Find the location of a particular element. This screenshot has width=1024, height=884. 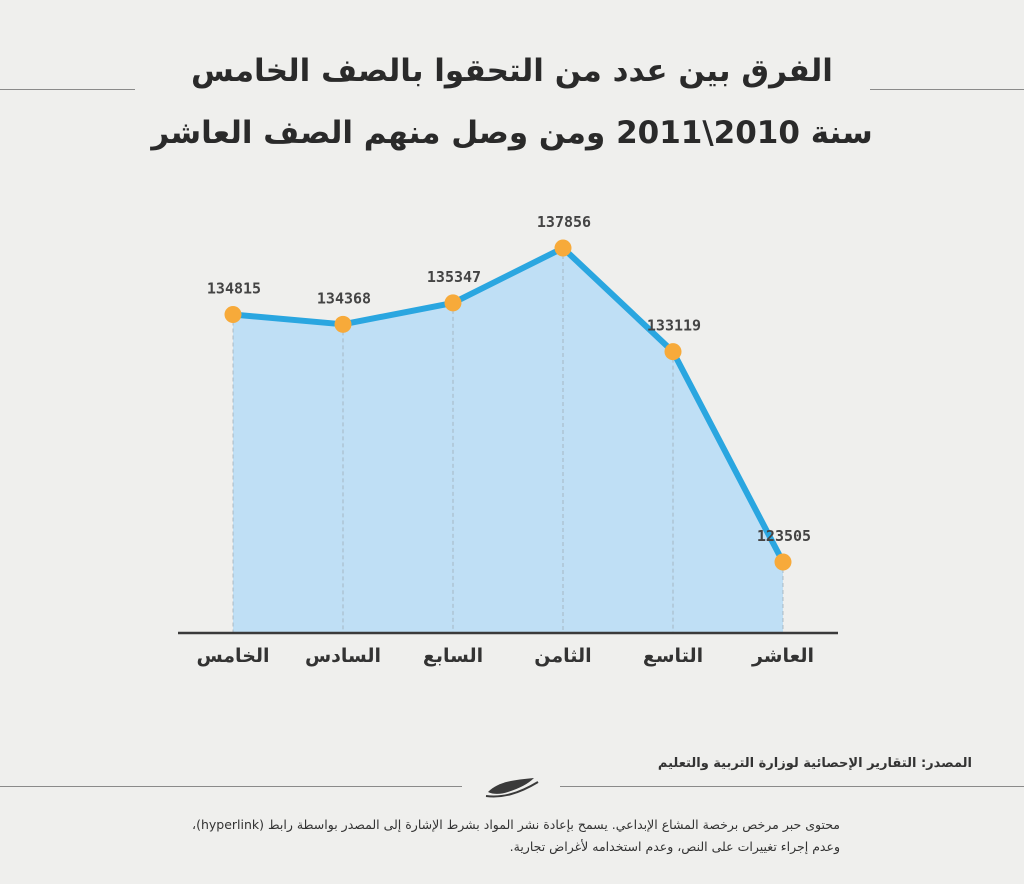

x-tick-label: التاسع is located at coordinates (673, 656).